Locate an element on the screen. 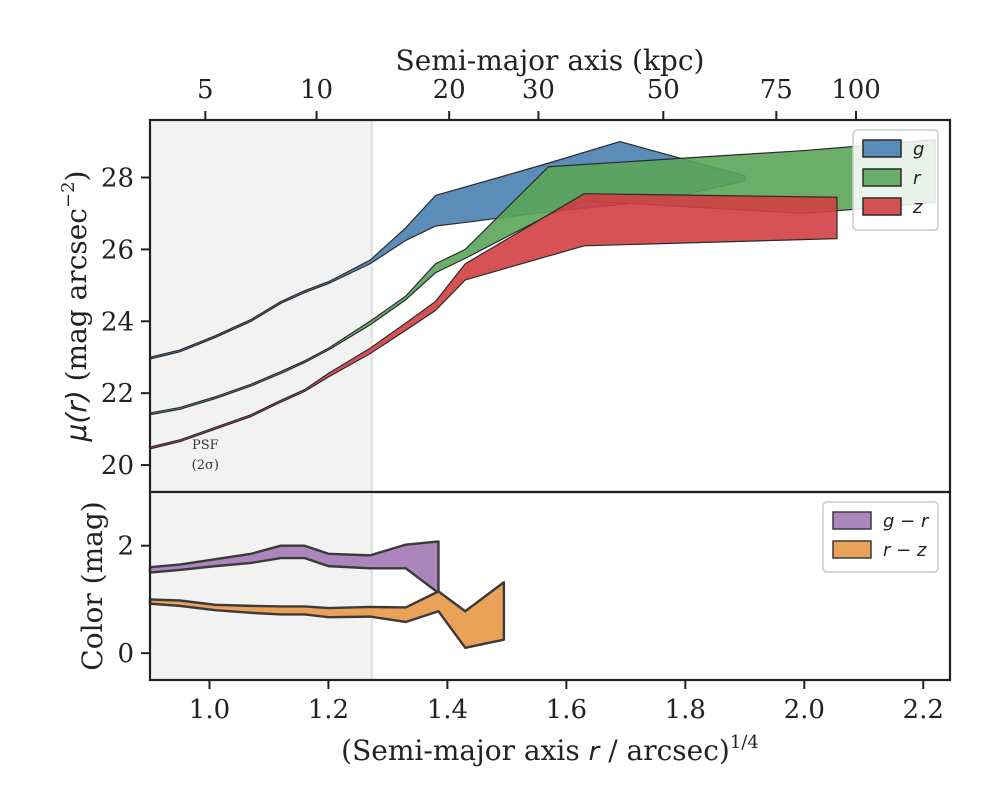  top-x-tick-label: 75 is located at coordinates (776, 90).